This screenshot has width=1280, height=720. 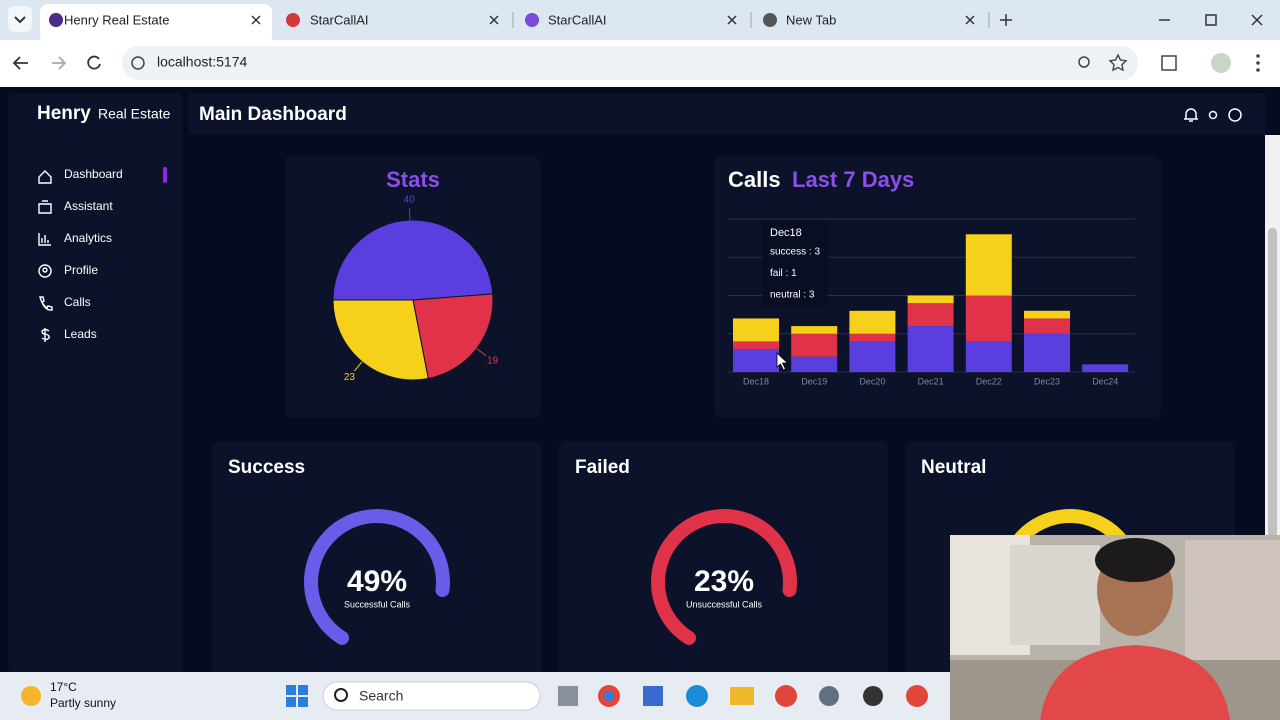 I want to click on pie-label: 40, so click(x=410, y=200).